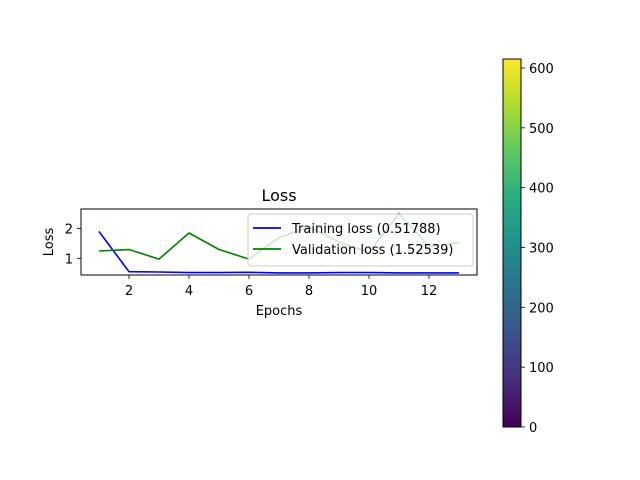 This screenshot has width=640, height=480. I want to click on x-tick-label: 6, so click(249, 291).